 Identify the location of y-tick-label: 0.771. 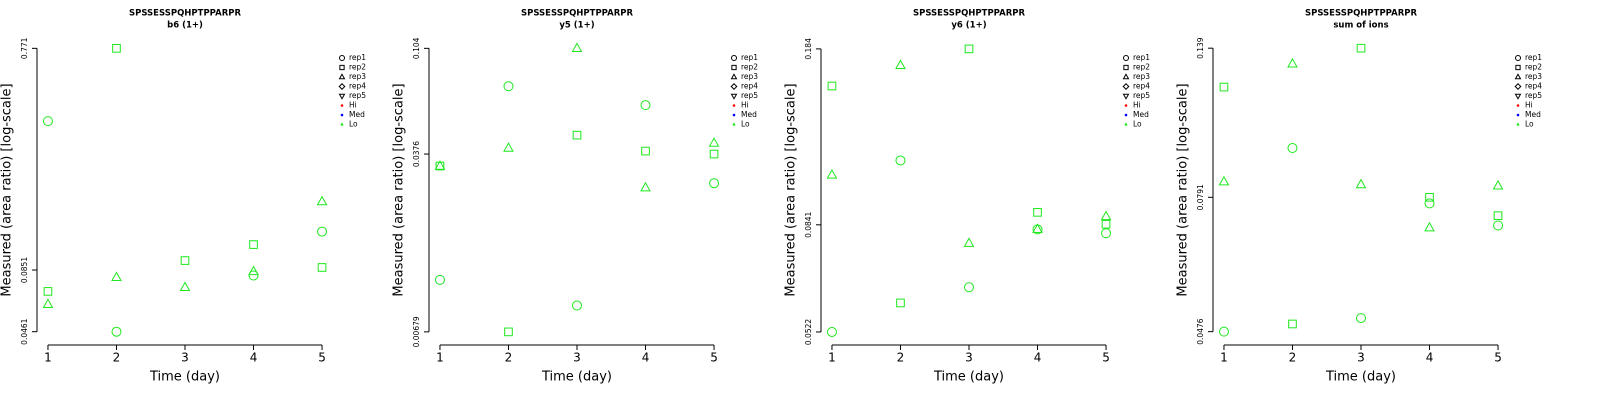
(24, 48).